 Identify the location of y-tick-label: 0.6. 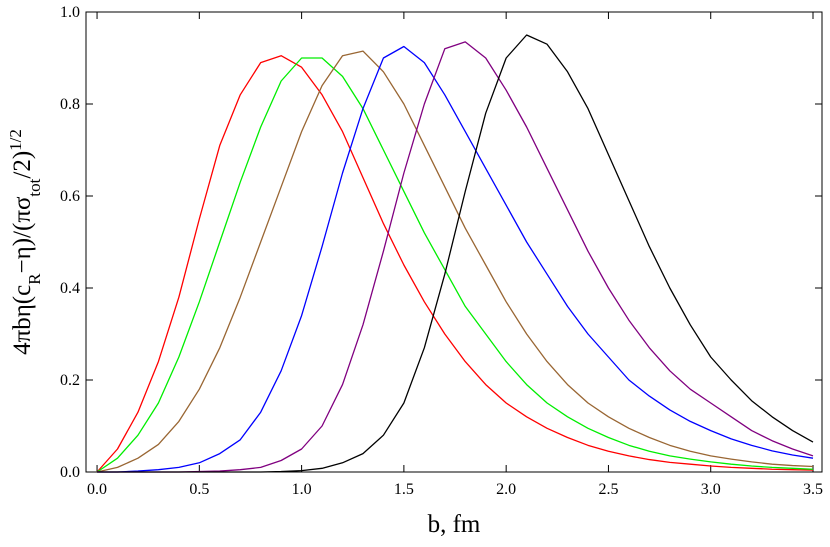
(70, 196).